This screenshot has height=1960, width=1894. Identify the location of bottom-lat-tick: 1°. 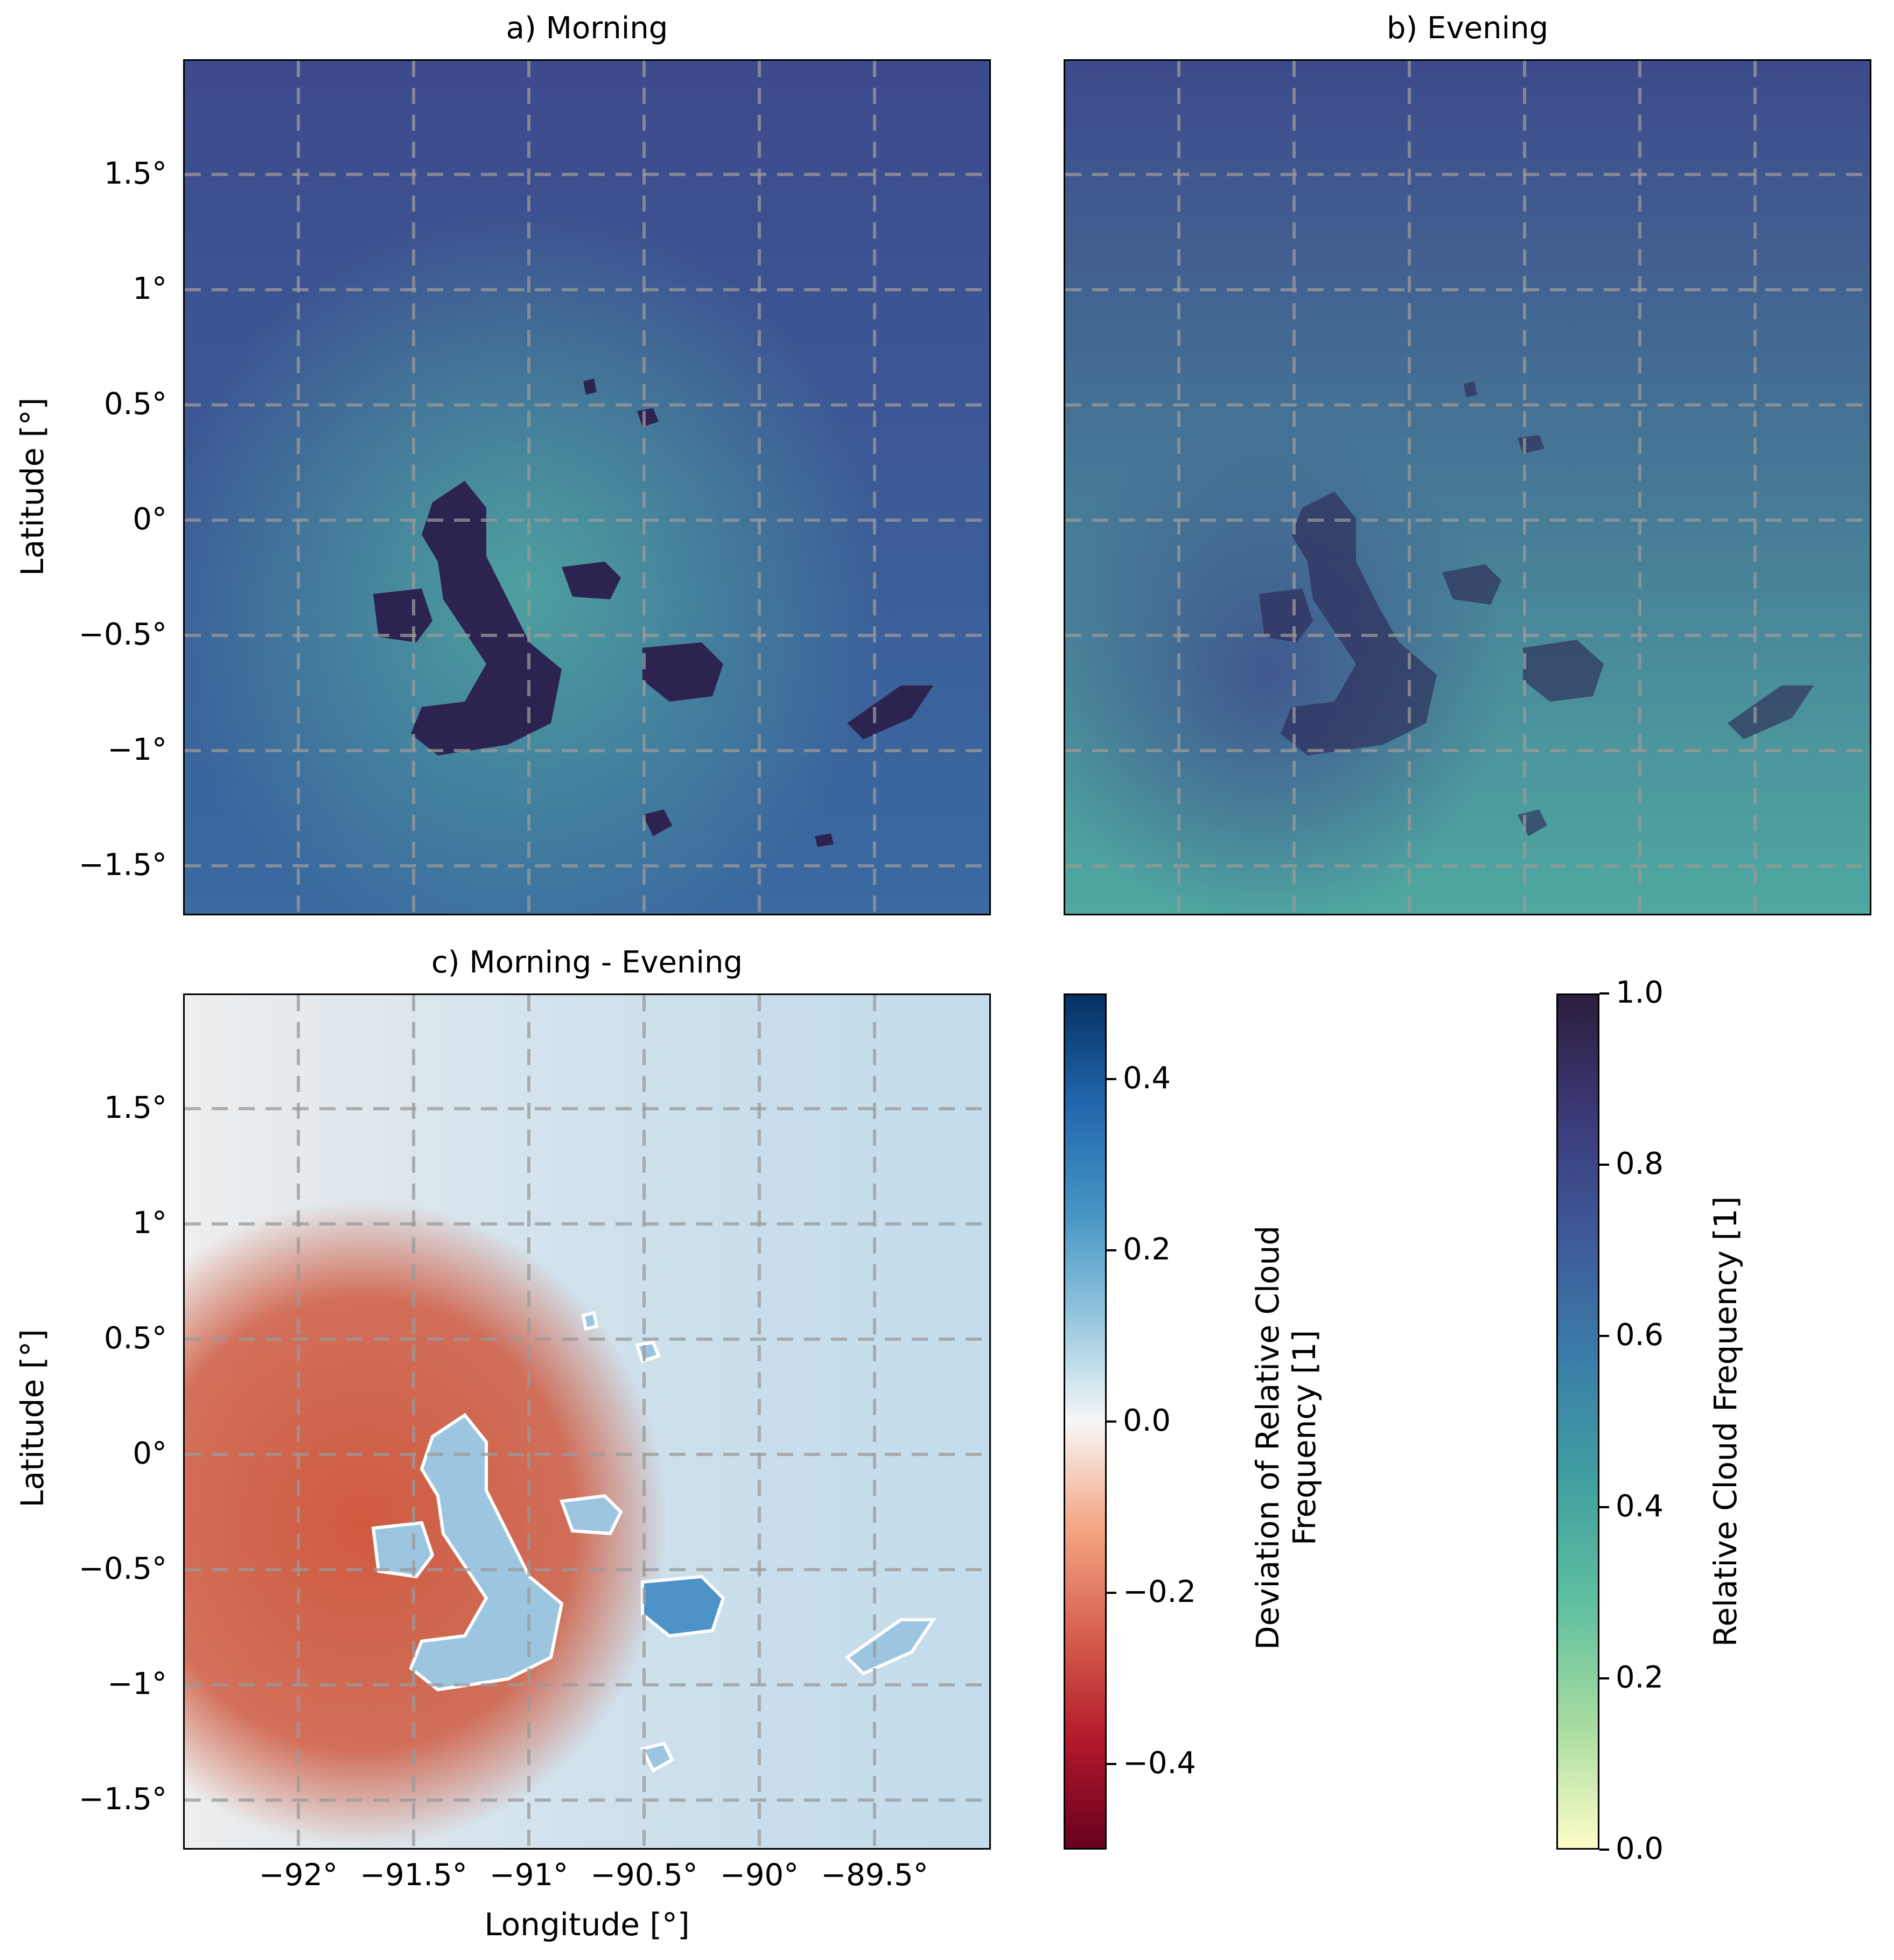
(149, 1223).